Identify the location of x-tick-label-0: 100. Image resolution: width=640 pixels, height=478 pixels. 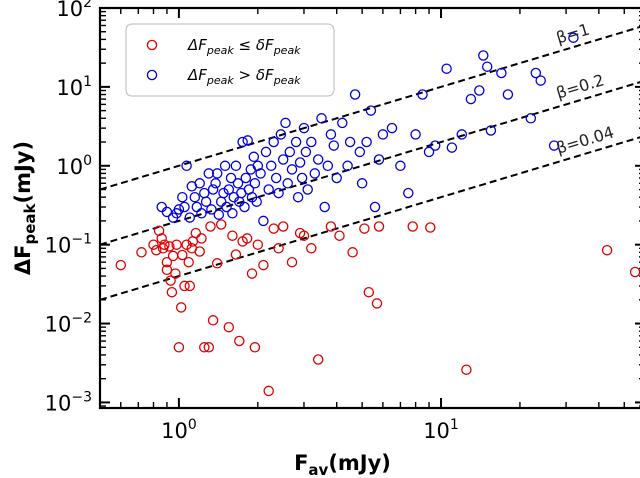
(179, 430).